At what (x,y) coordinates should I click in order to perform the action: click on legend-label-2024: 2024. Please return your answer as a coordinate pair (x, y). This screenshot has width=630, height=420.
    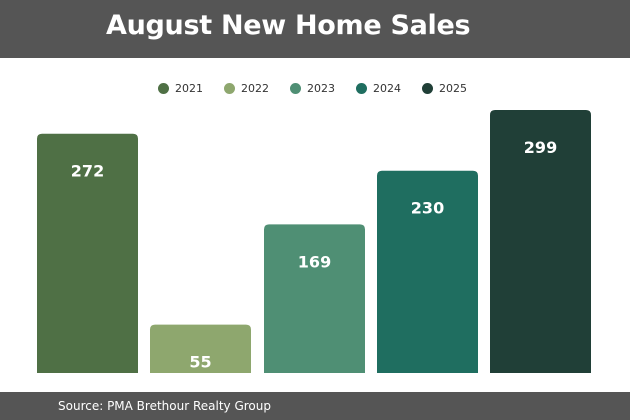
    Looking at the image, I should click on (387, 88).